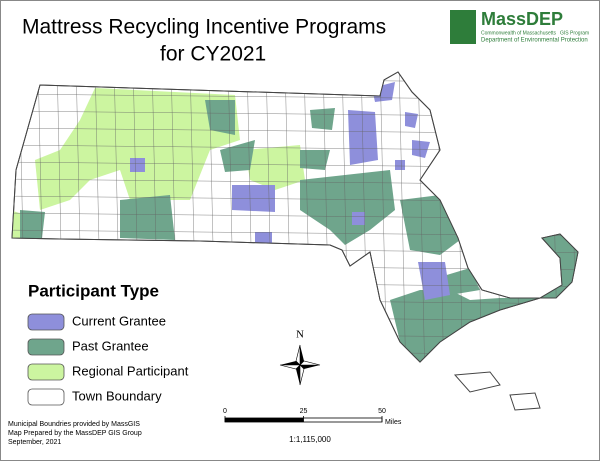  I want to click on legend-label: Town Boundary, so click(117, 395).